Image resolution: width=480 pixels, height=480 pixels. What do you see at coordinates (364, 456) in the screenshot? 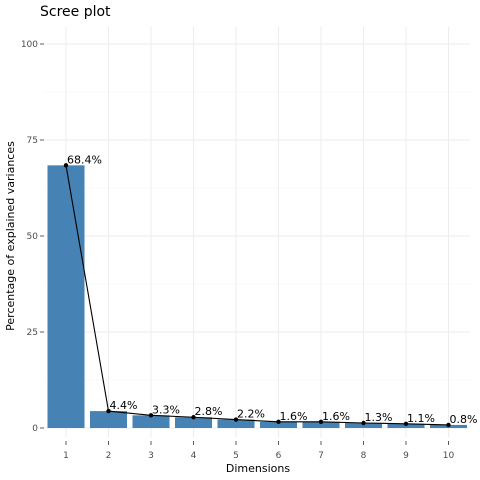
I see `x-tick-label: 8` at bounding box center [364, 456].